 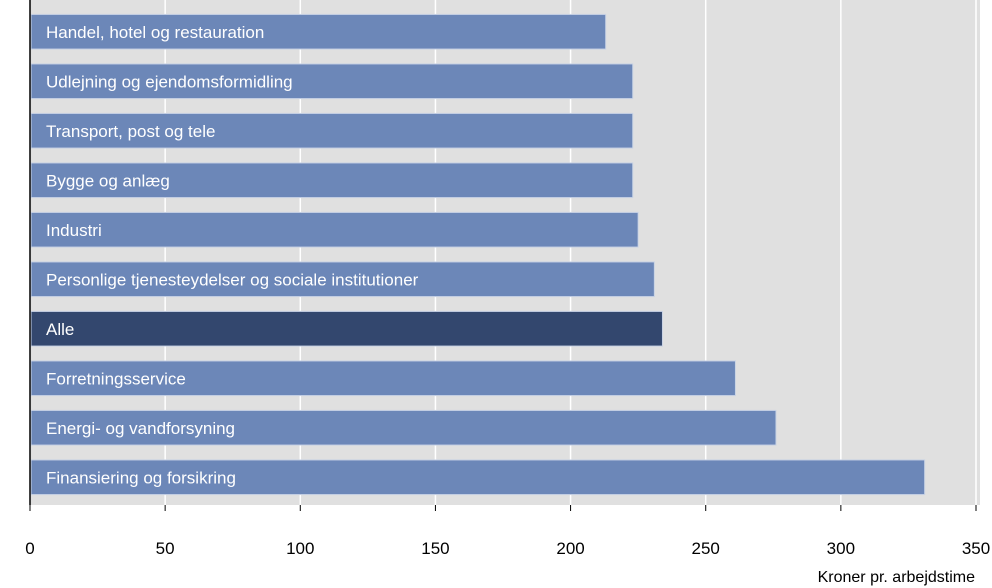 What do you see at coordinates (976, 548) in the screenshot?
I see `x-tick-label: 350` at bounding box center [976, 548].